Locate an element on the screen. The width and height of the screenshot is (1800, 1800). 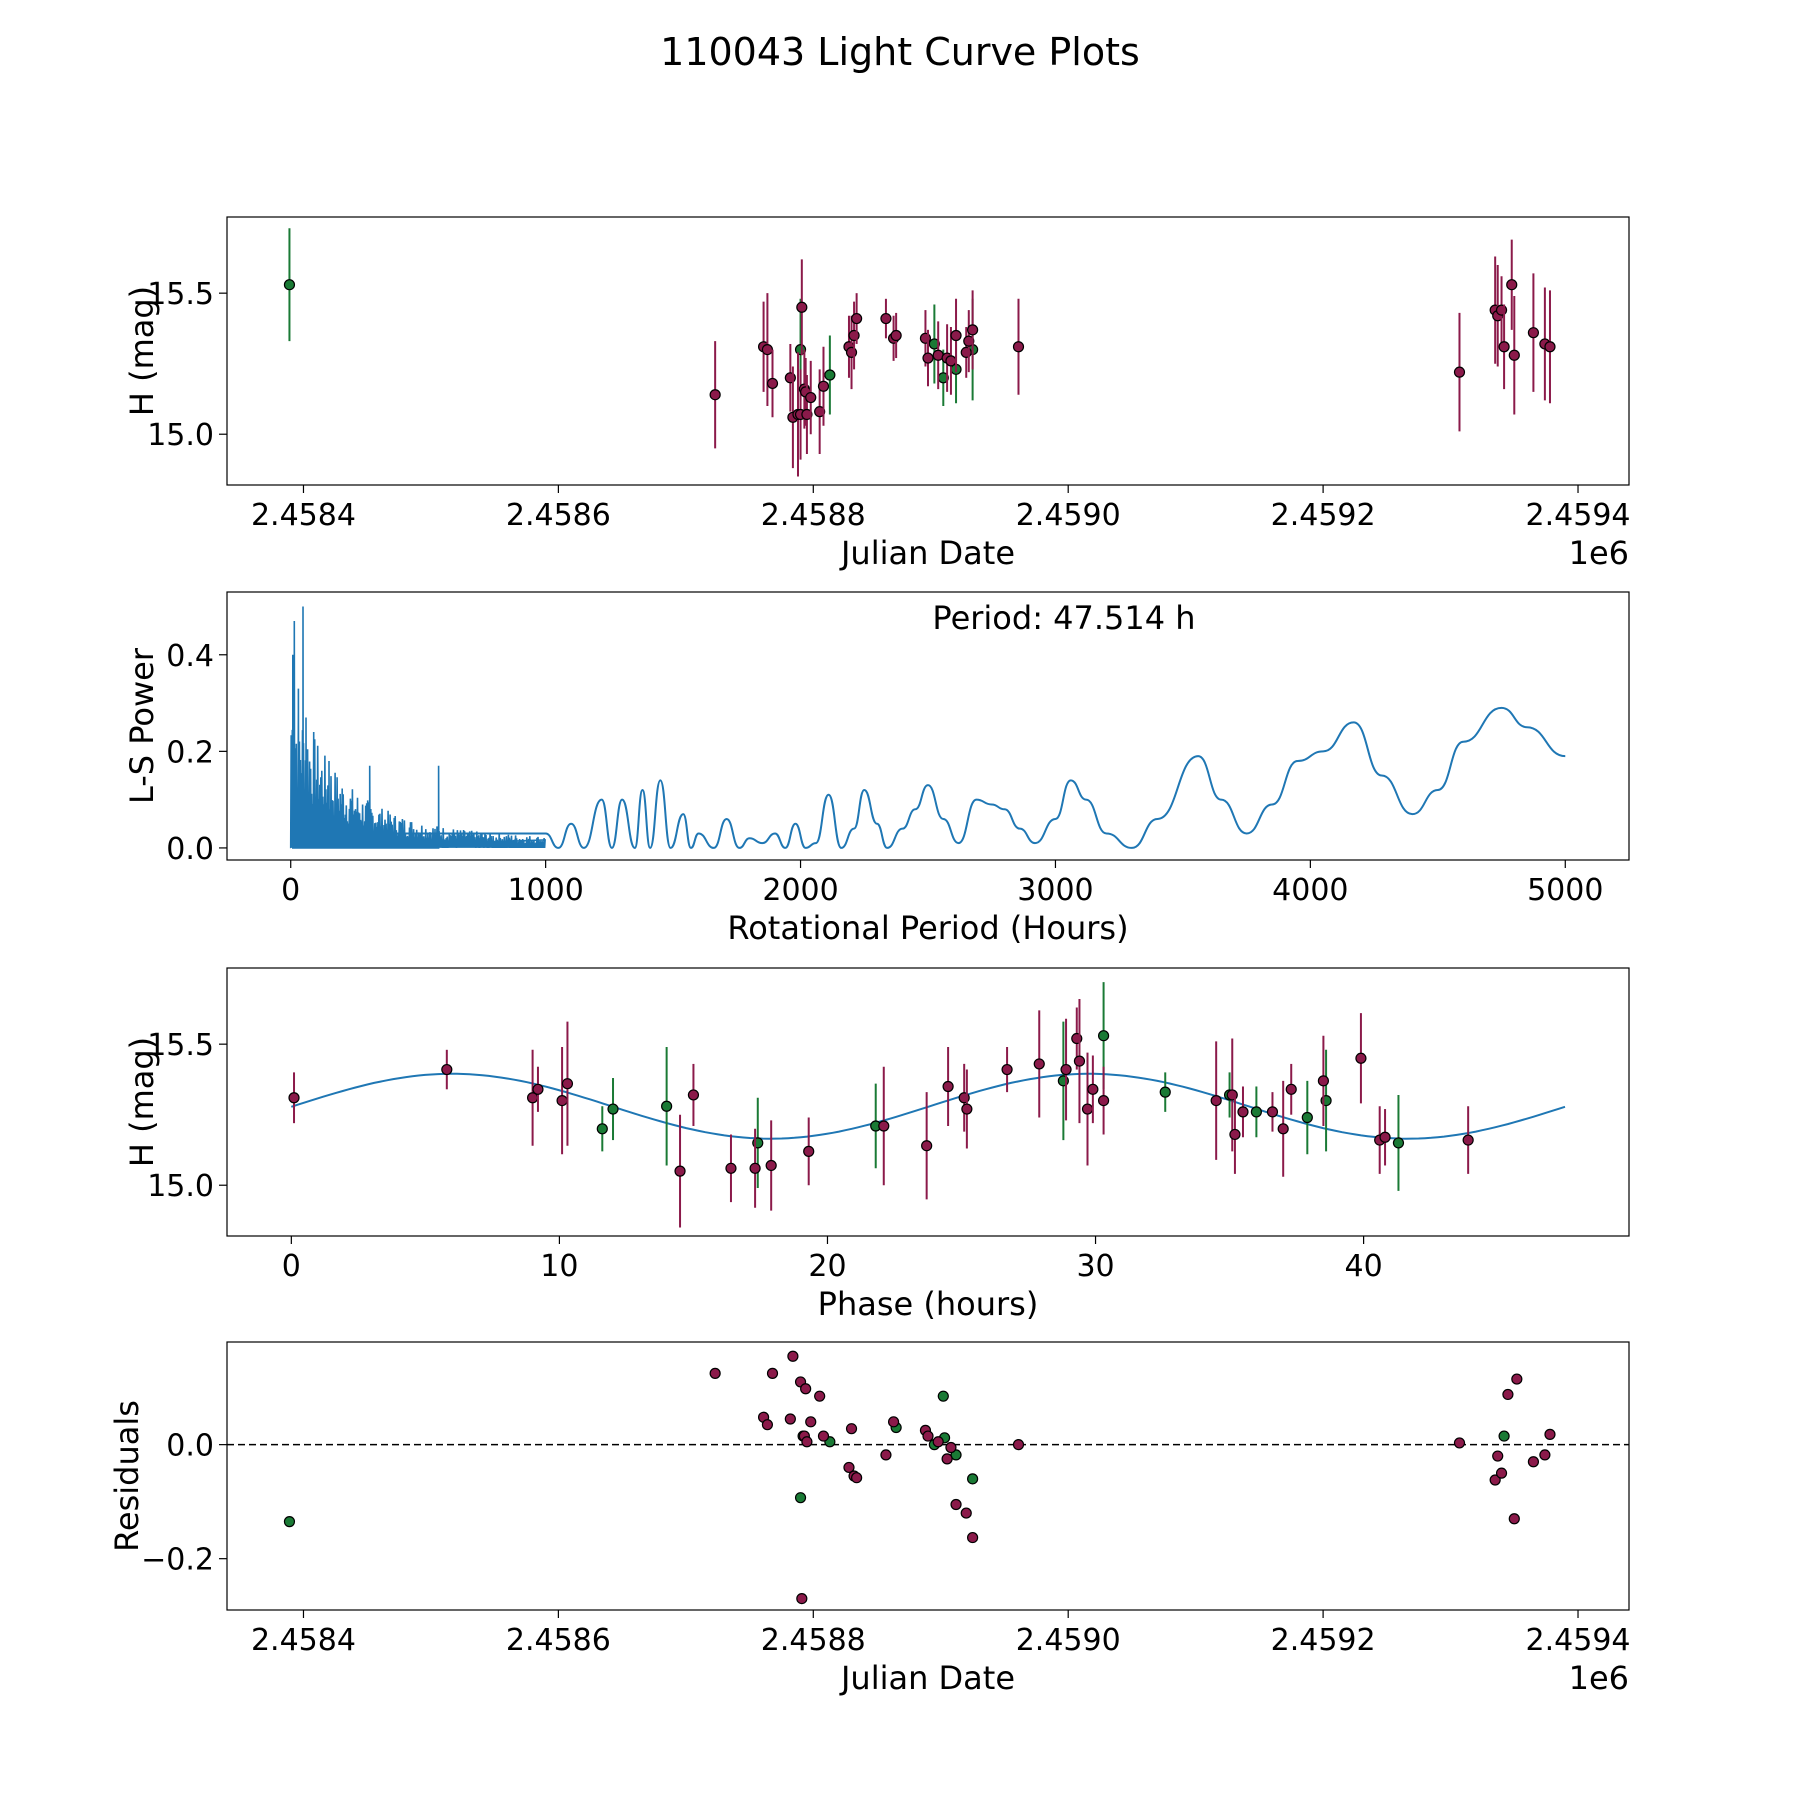
y-tick-label: 15.5 is located at coordinates (180, 1045).